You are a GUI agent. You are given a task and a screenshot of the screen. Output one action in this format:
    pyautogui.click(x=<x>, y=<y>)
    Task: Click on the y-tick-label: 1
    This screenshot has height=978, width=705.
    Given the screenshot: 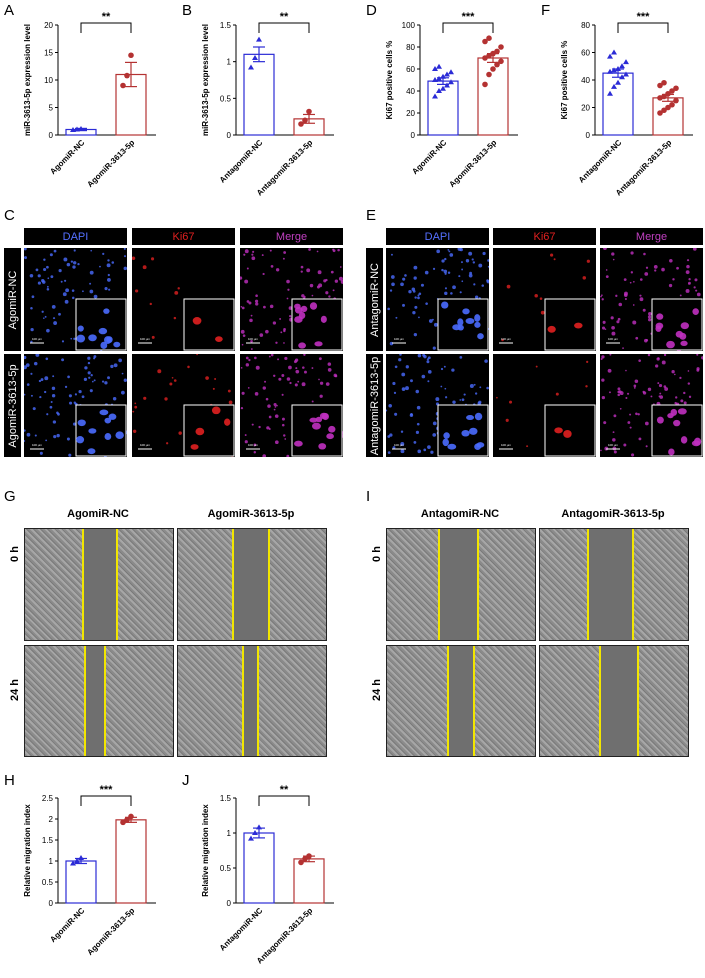 What is the action you would take?
    pyautogui.click(x=229, y=62)
    